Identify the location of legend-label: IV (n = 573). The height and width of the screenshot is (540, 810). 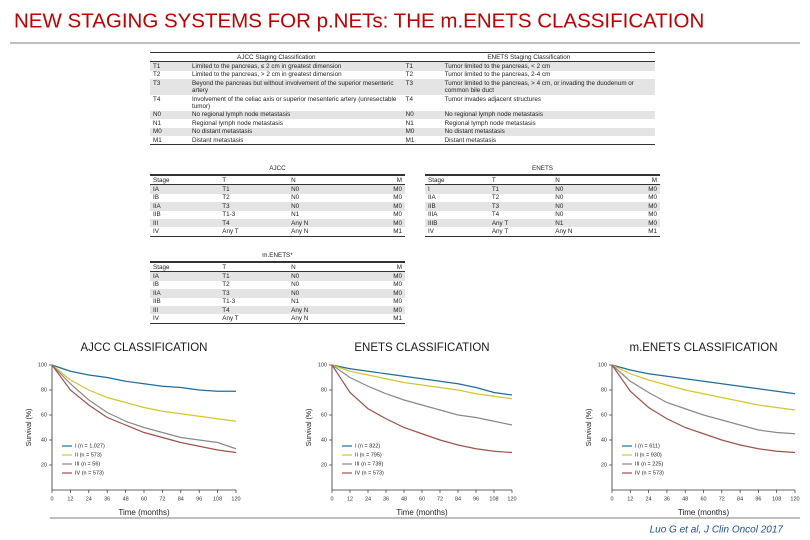
(649, 473).